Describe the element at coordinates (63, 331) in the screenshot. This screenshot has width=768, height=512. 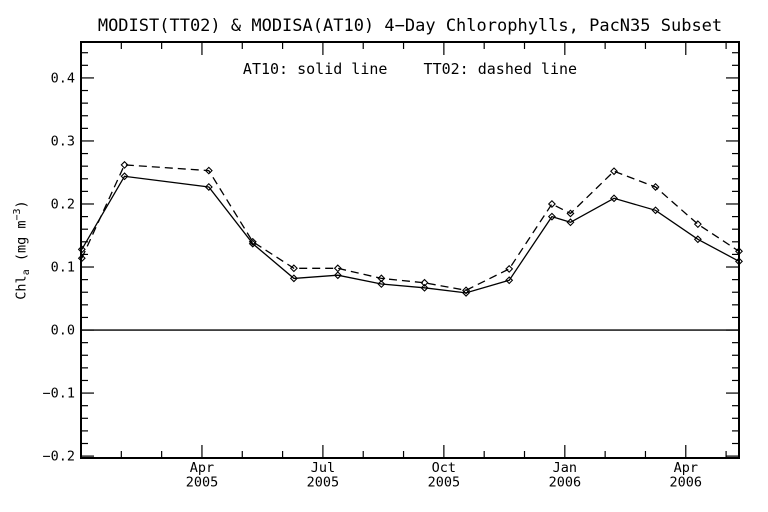
I see `y-tick-label: 0.0` at that location.